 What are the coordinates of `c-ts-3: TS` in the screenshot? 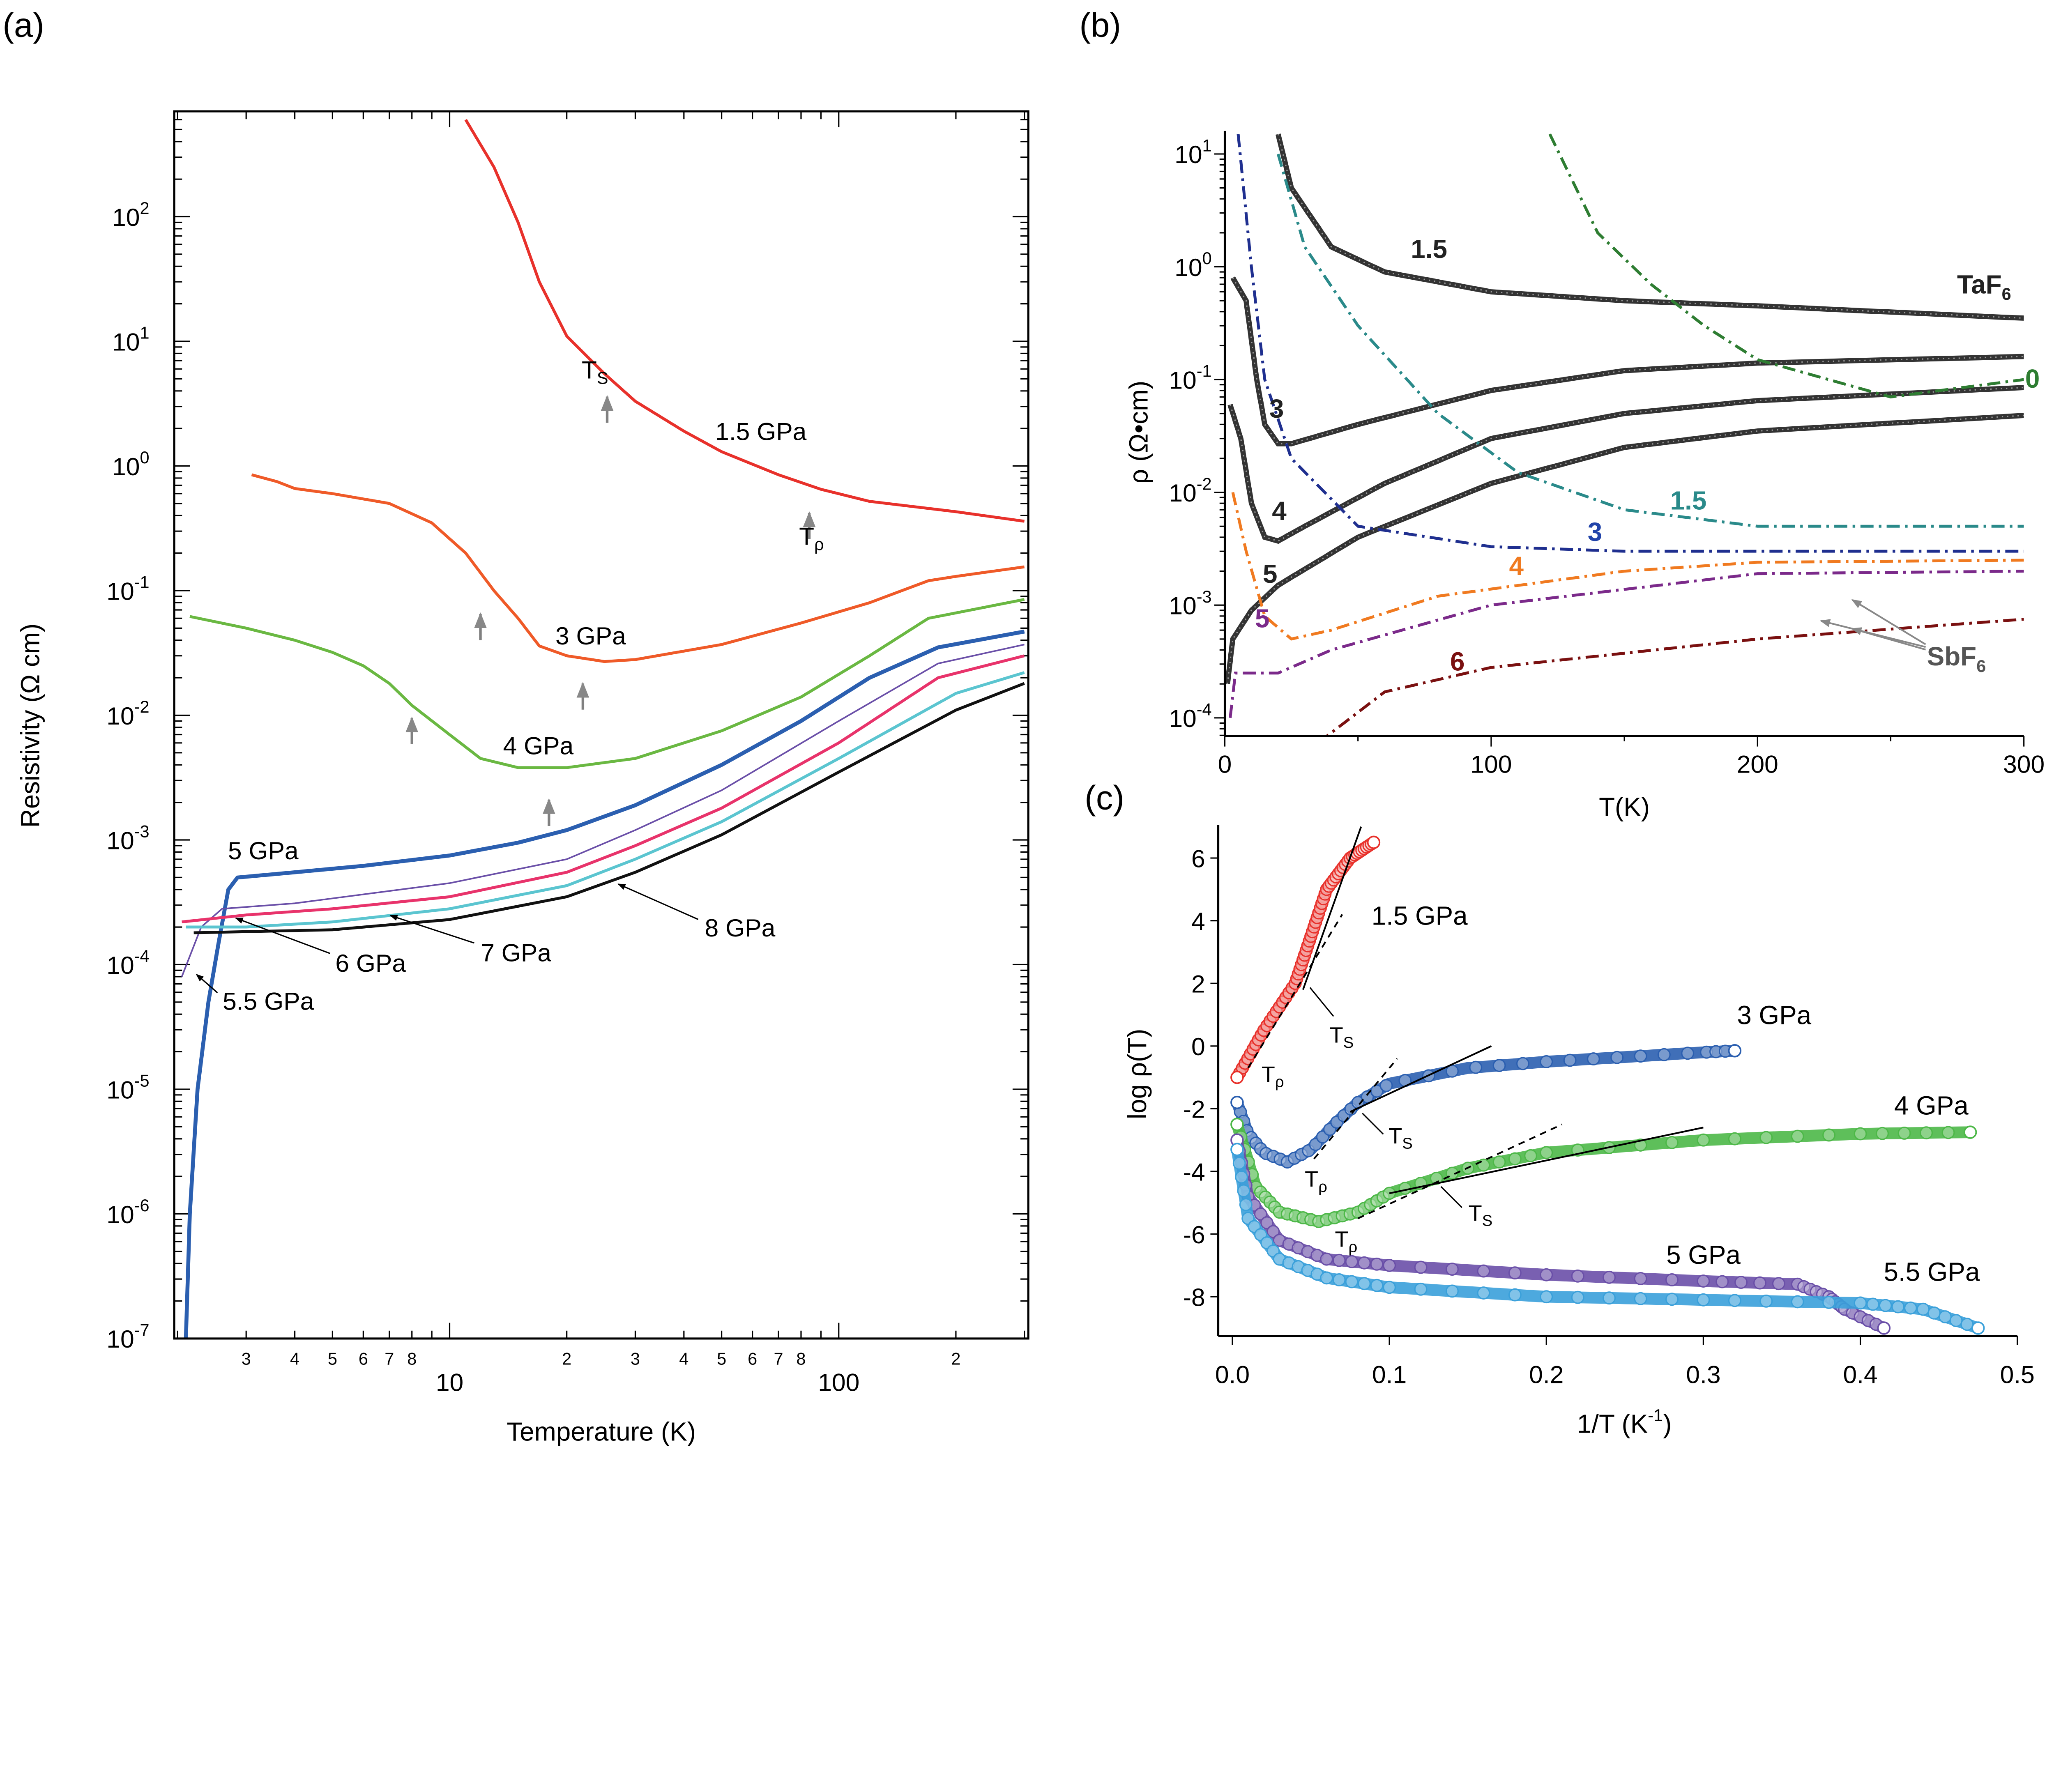 It's located at (1401, 1138).